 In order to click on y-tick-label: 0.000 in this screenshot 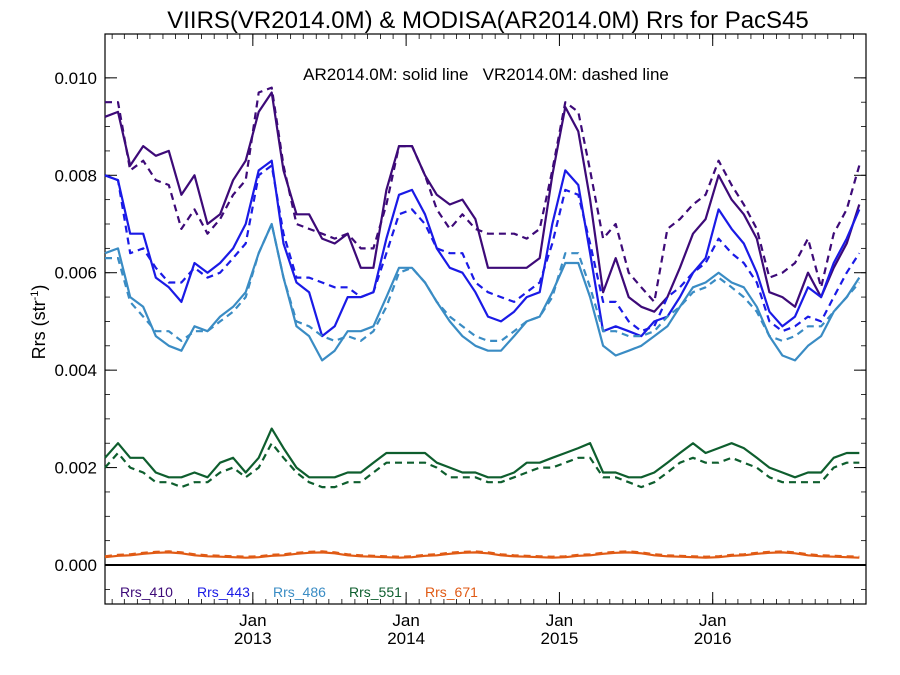, I will do `click(75, 565)`.